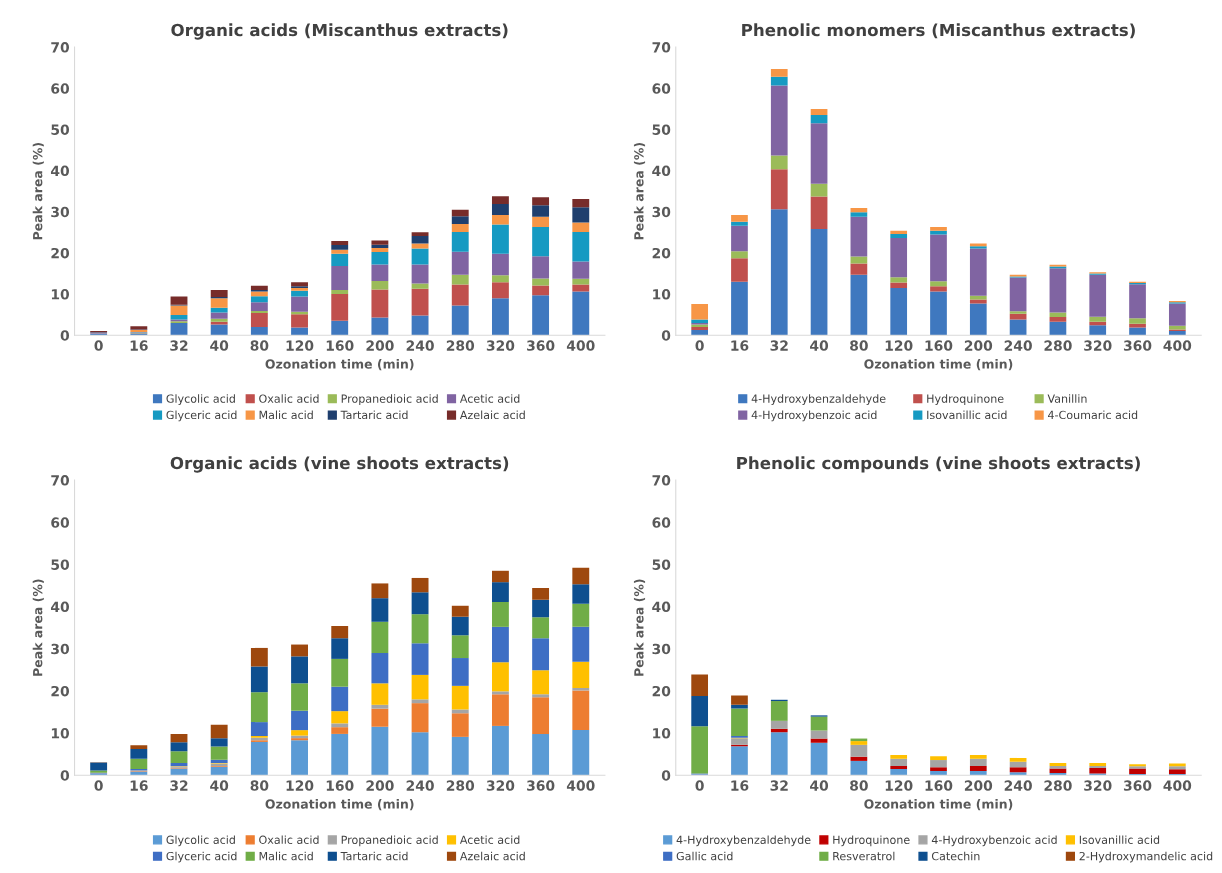 The width and height of the screenshot is (1222, 873). Describe the element at coordinates (704, 856) in the screenshot. I see `legend-label: Gallic acid` at that location.